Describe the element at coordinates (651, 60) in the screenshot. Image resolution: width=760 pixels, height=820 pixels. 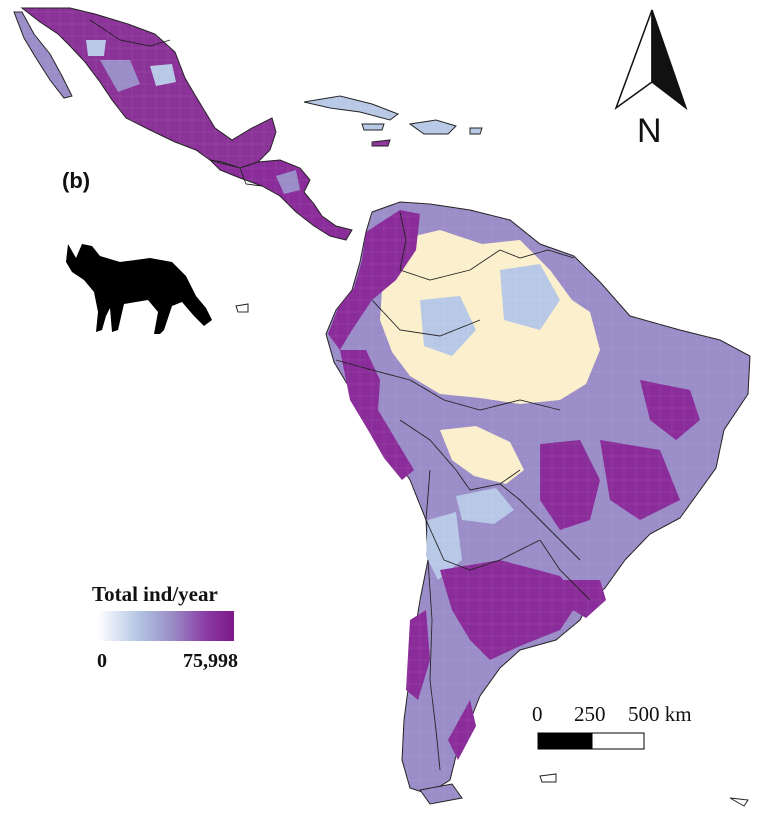
I see `north-arrow-icon` at that location.